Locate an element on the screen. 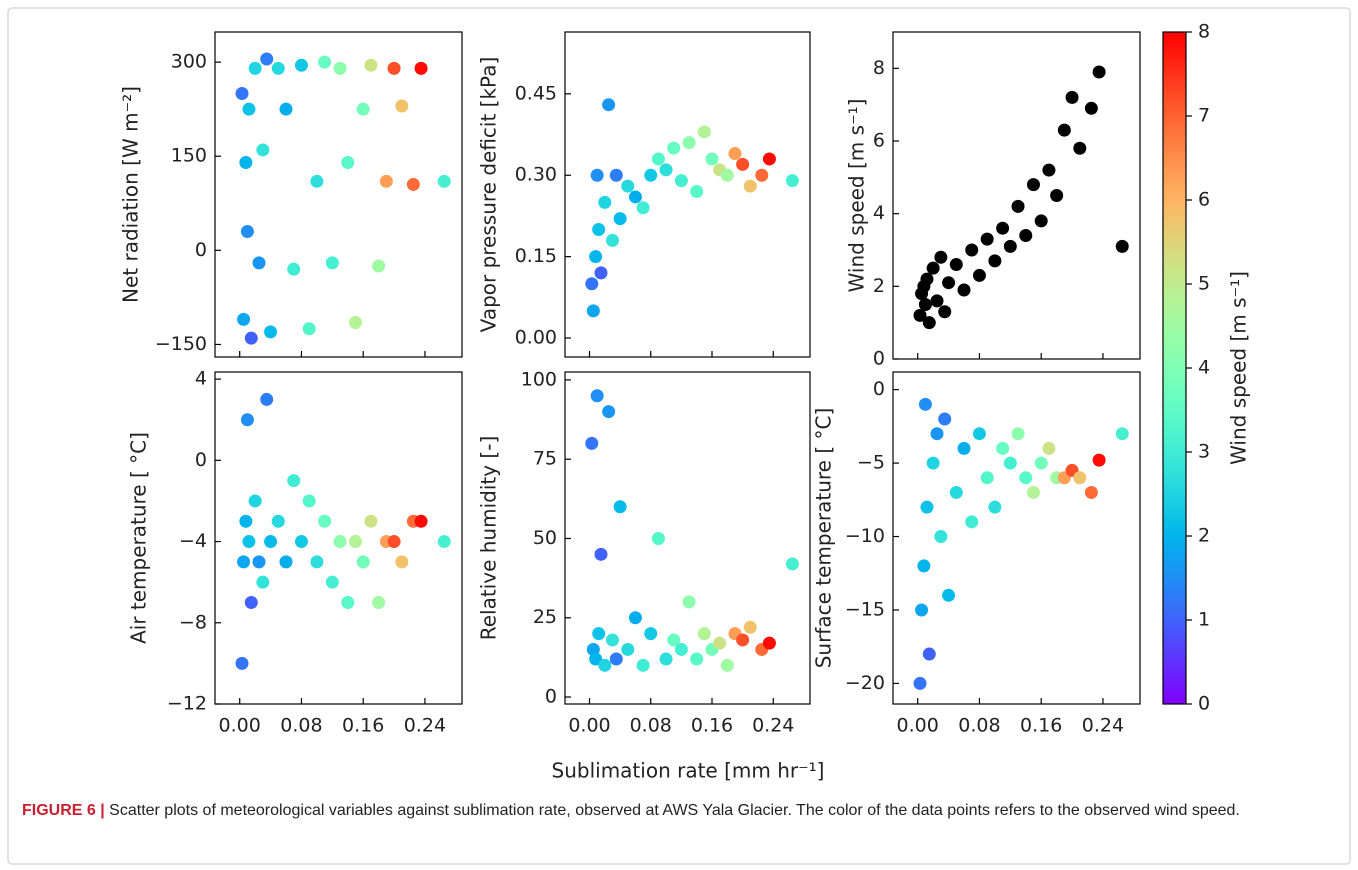 Image resolution: width=1358 pixels, height=870 pixels. y-tick-label: −20 is located at coordinates (865, 683).